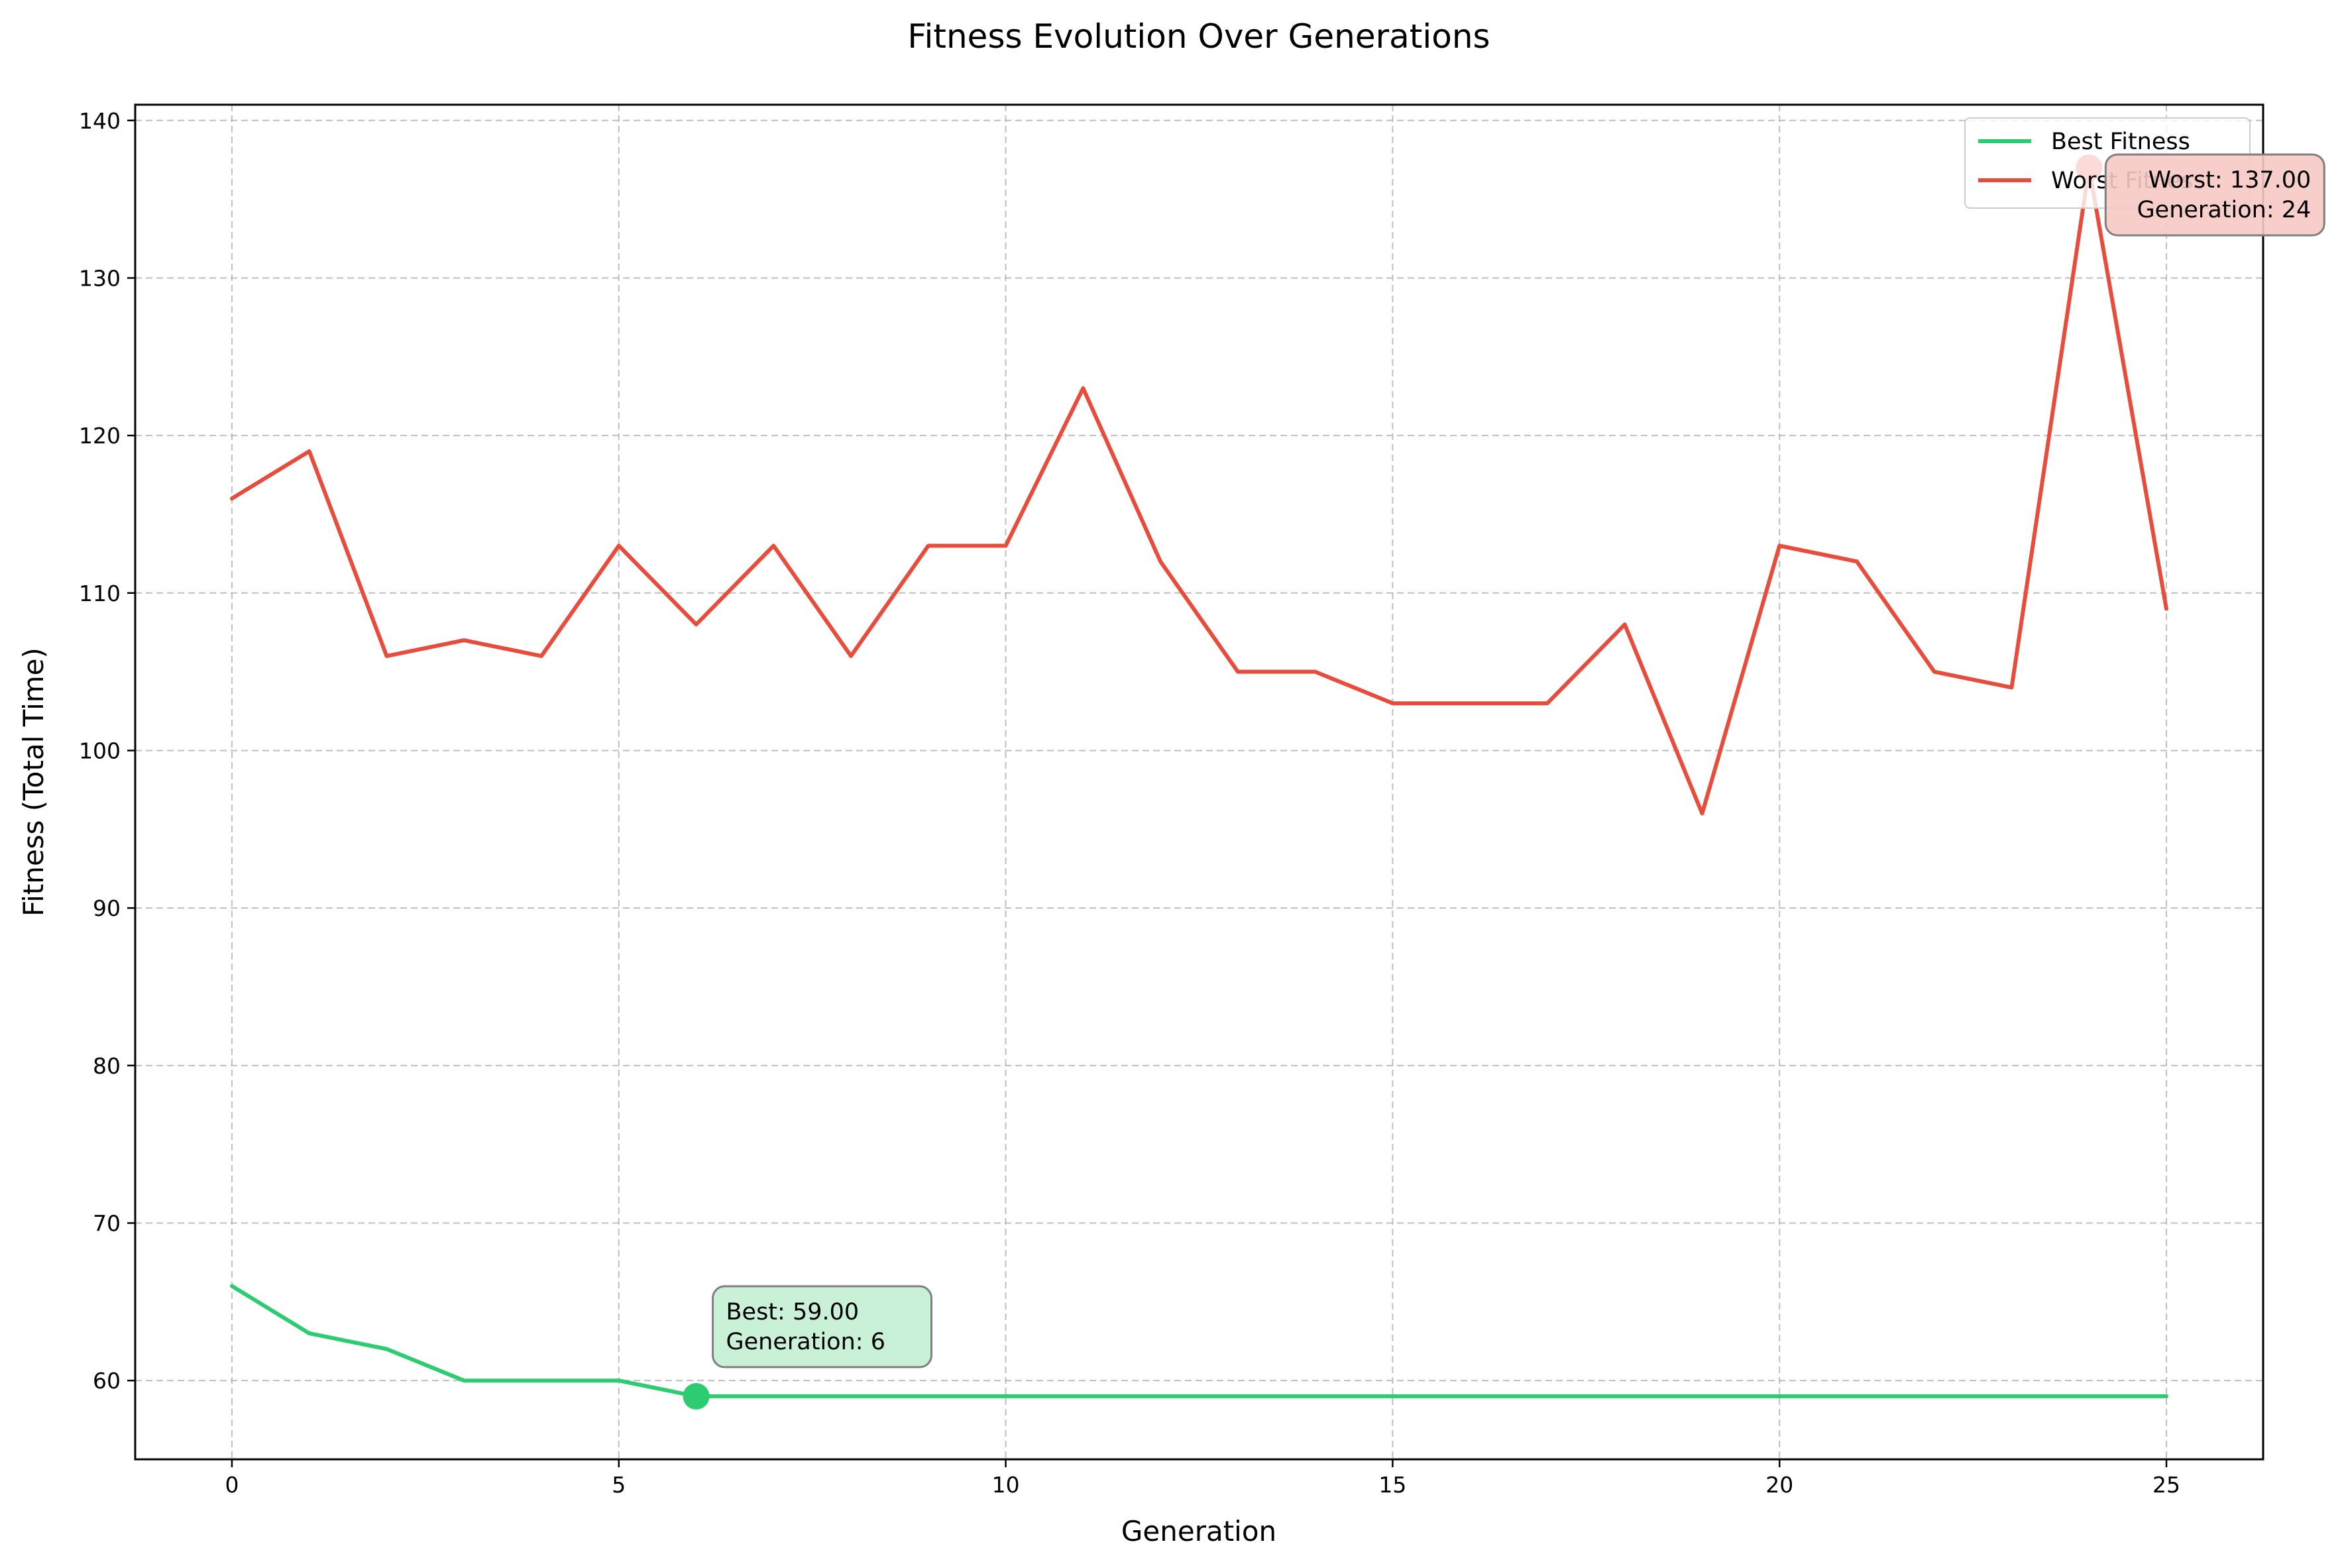 This screenshot has height=1568, width=2342. I want to click on y-tick-label: 110, so click(100, 593).